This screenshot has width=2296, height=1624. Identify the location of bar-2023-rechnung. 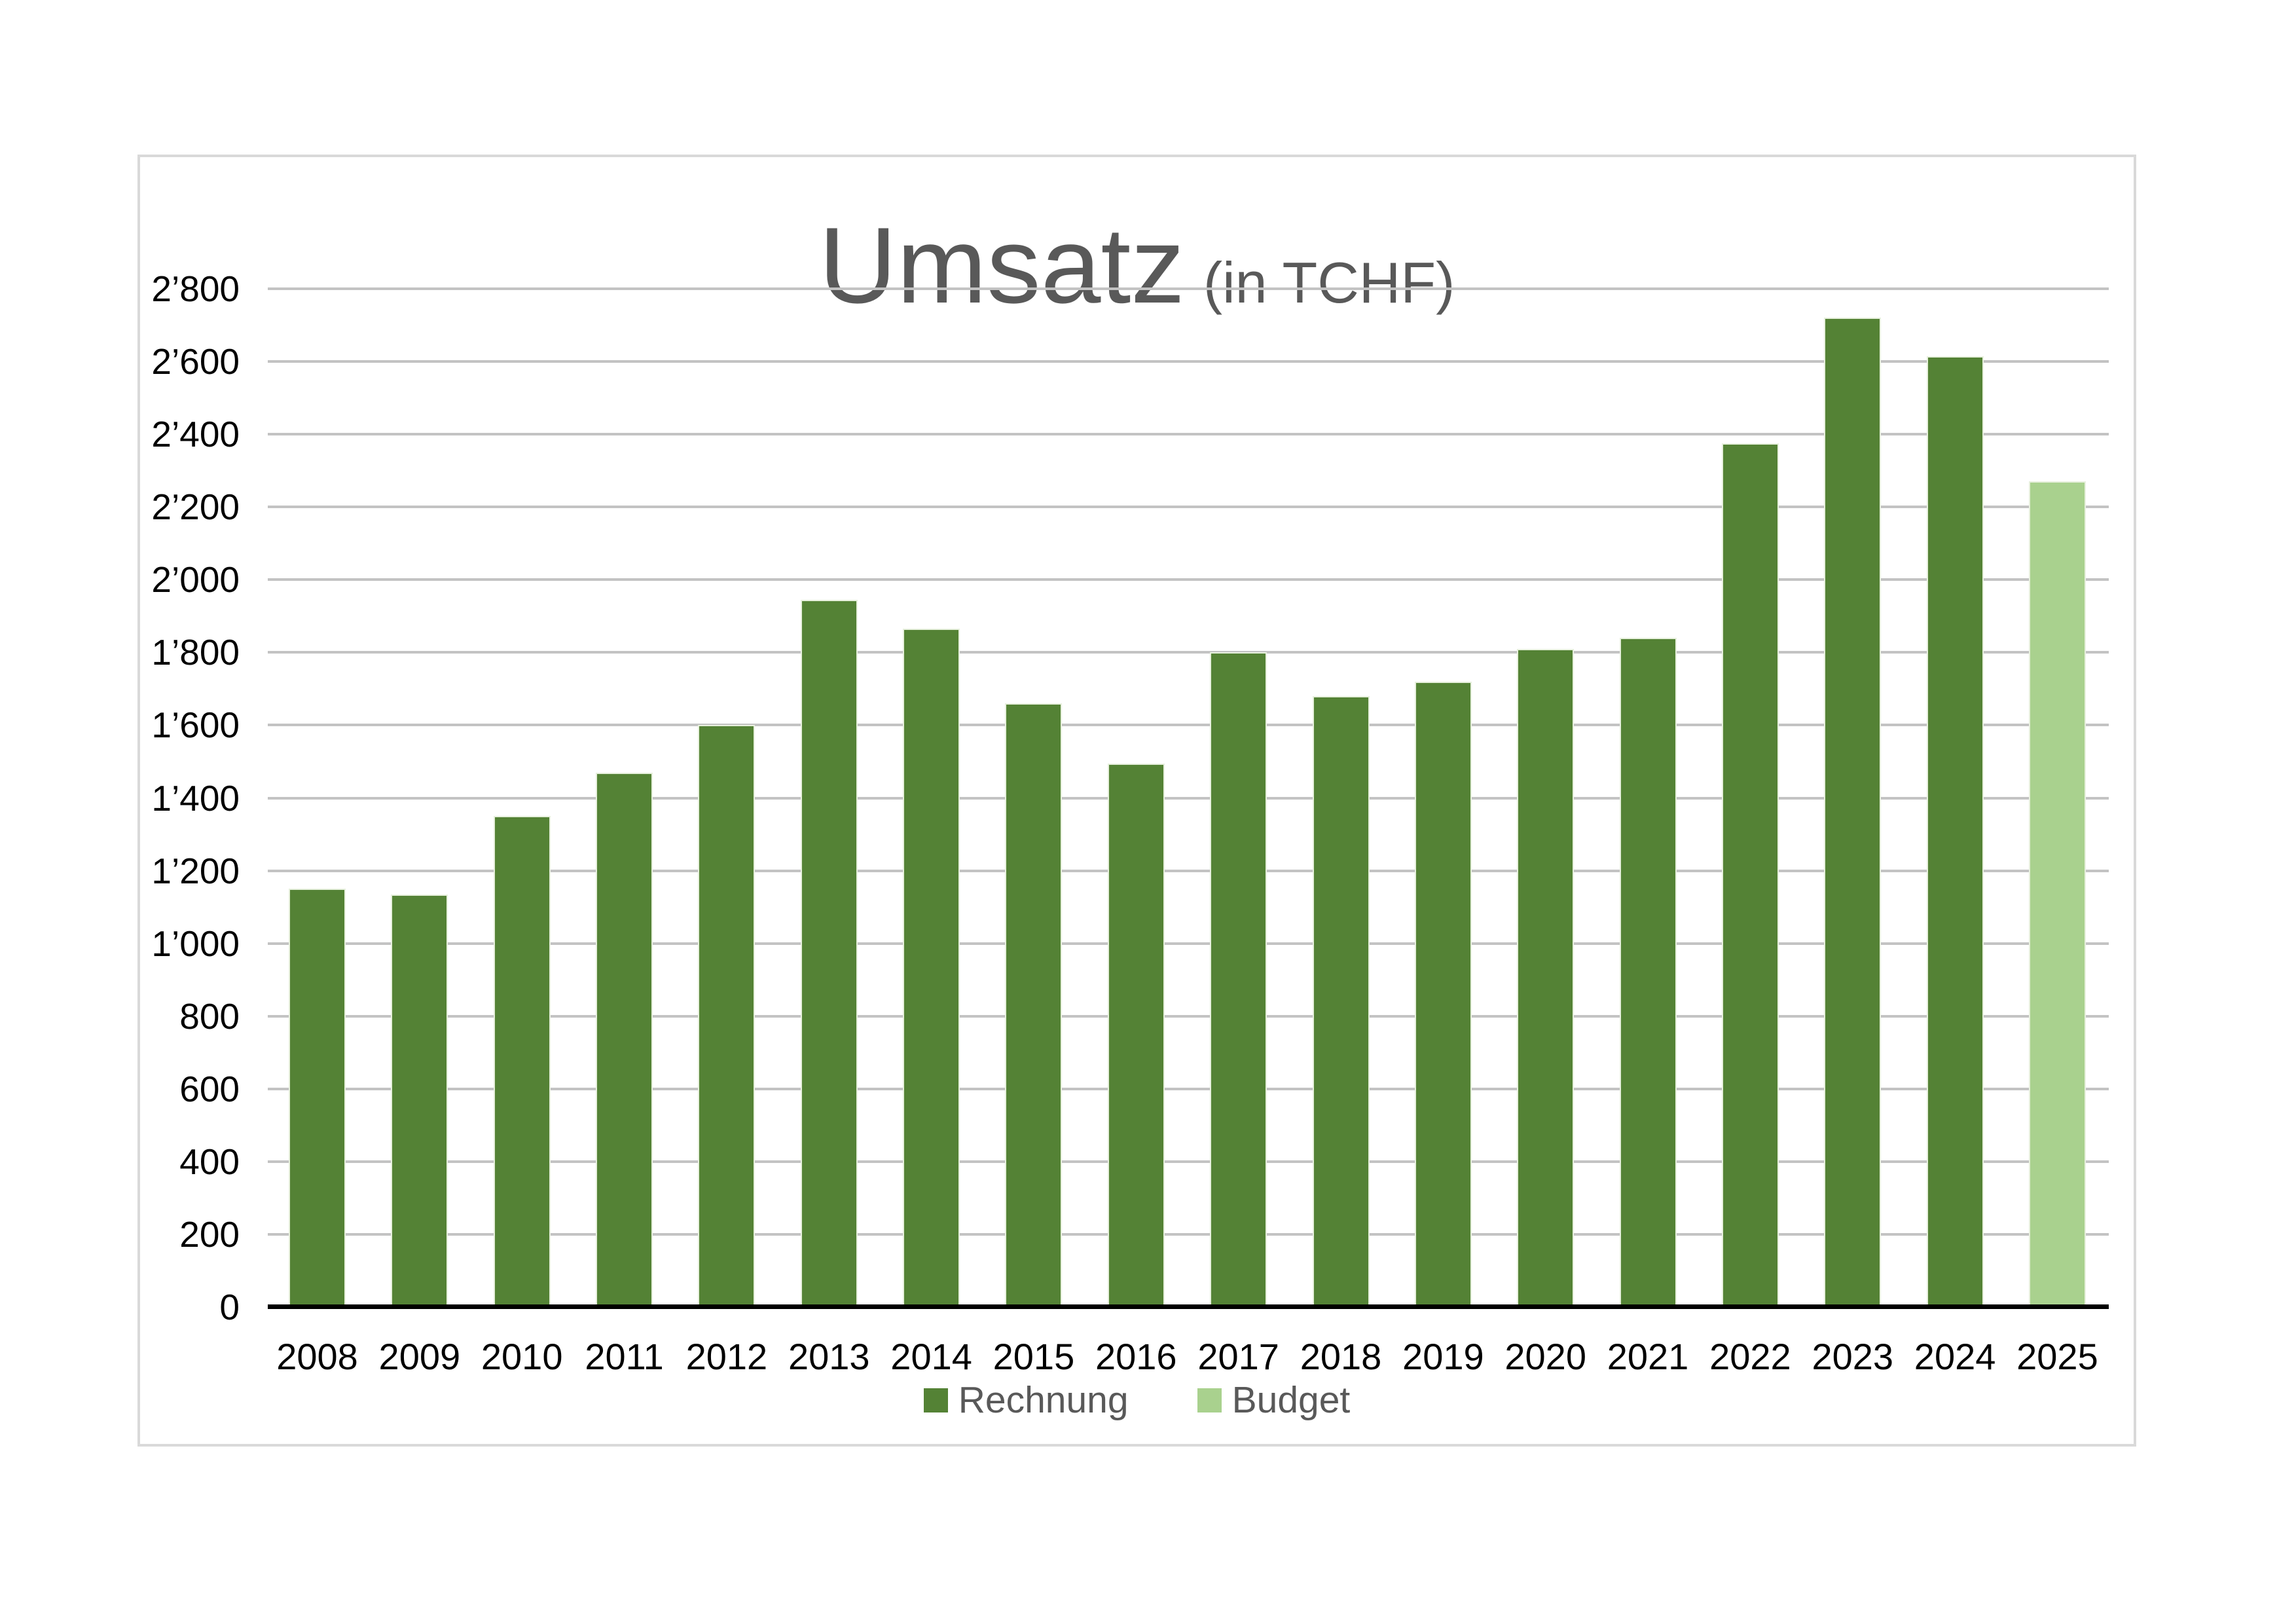
(1853, 812).